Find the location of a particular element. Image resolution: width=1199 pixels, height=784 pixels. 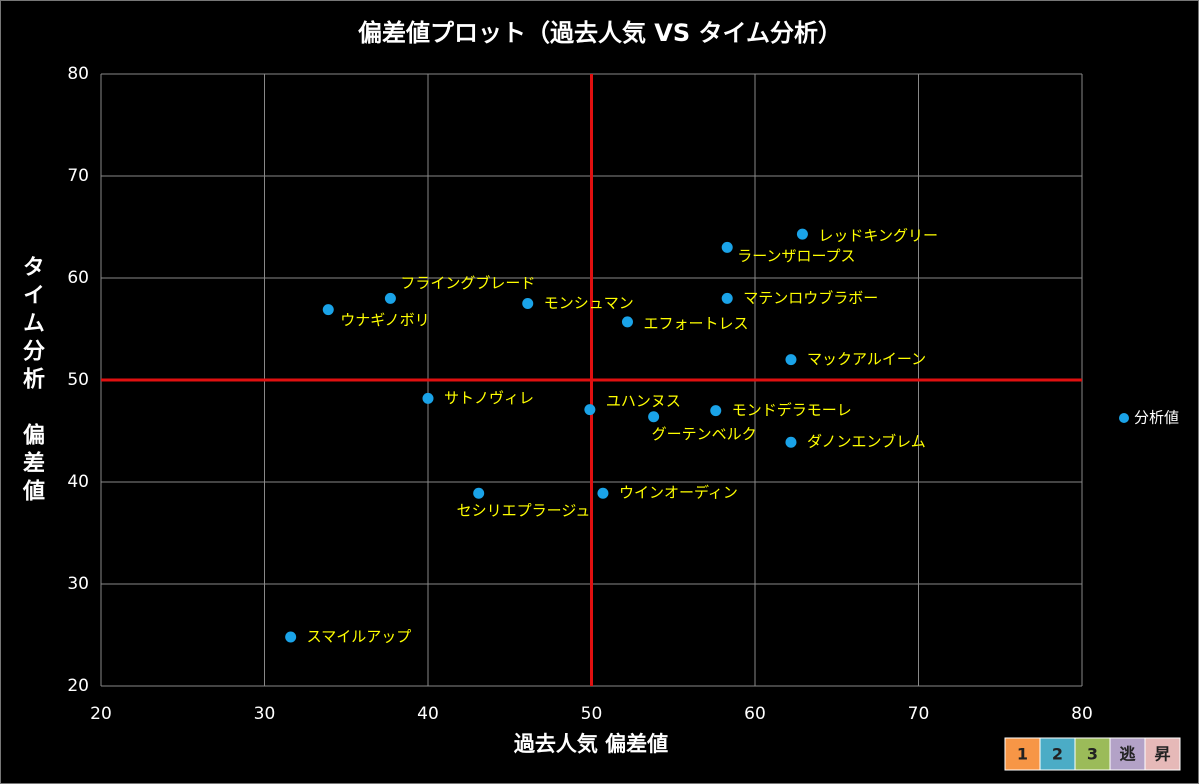

point-label: エフォートレス is located at coordinates (695, 323).